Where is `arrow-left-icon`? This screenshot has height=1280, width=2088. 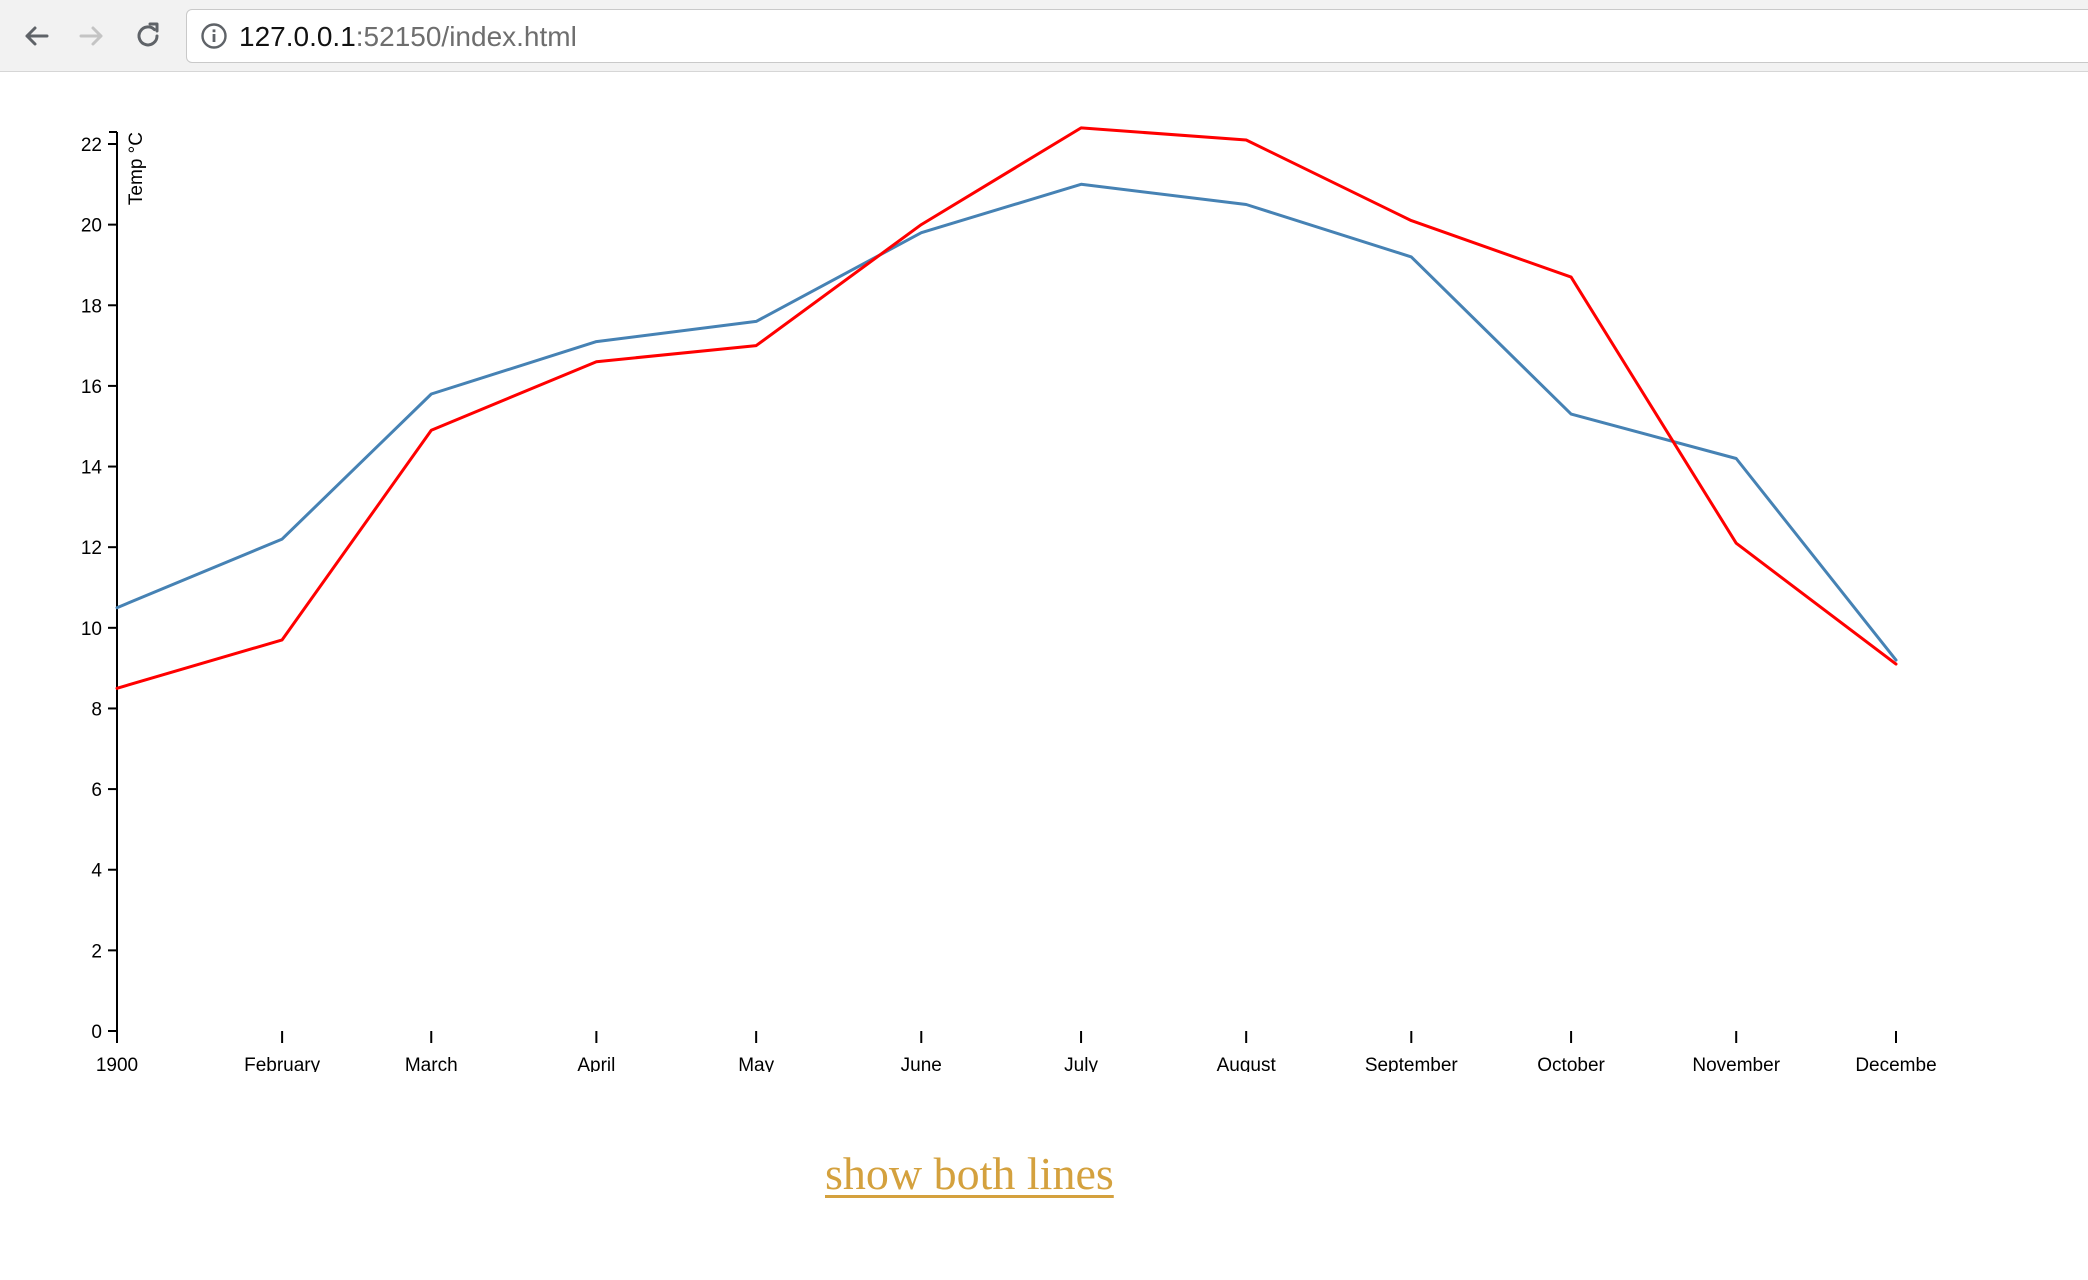 arrow-left-icon is located at coordinates (37, 36).